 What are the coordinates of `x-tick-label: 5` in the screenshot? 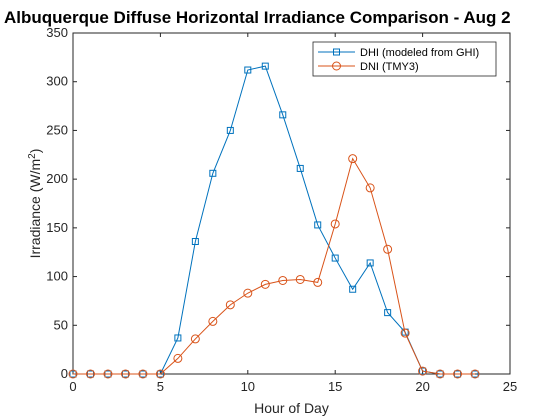 It's located at (160, 386).